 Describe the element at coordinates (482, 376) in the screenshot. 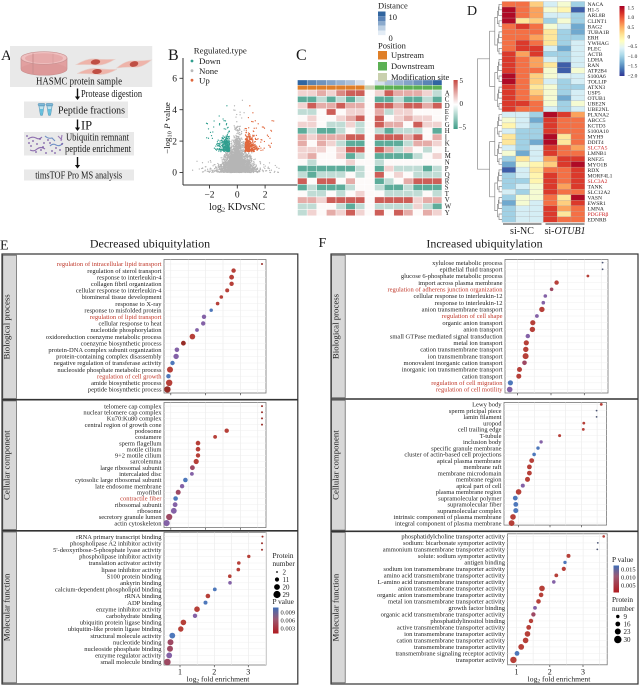

I see `svg-text: cation transport` at that location.